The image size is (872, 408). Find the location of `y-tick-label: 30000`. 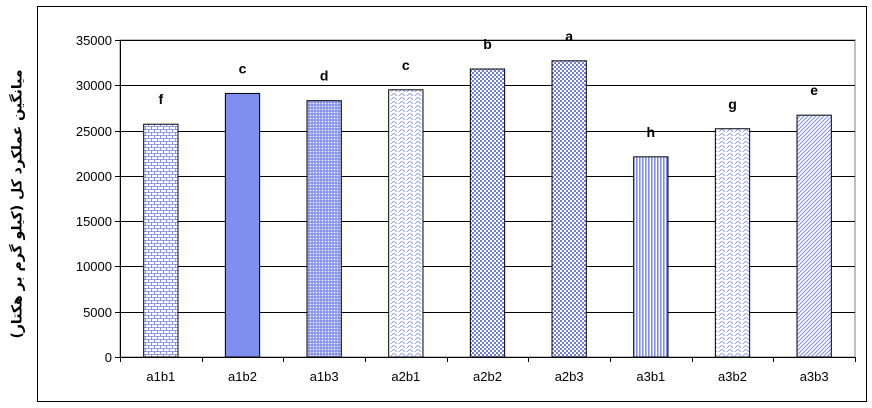

y-tick-label: 30000 is located at coordinates (94, 85).